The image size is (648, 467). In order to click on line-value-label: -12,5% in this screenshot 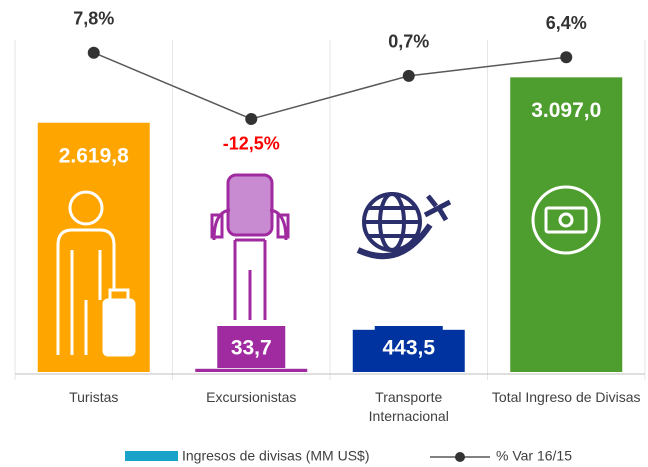, I will do `click(251, 144)`.